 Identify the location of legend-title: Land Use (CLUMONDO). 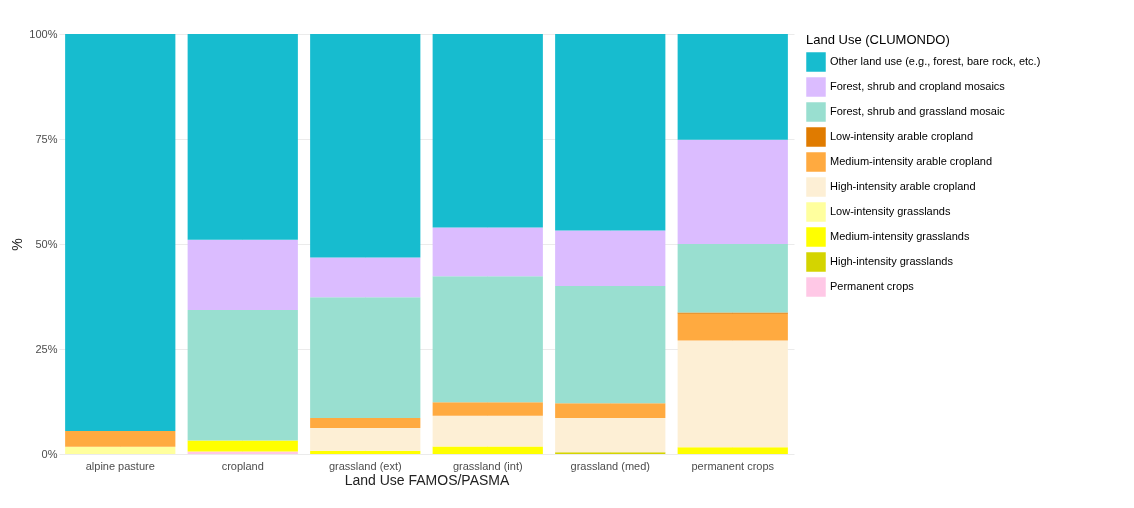
(878, 39).